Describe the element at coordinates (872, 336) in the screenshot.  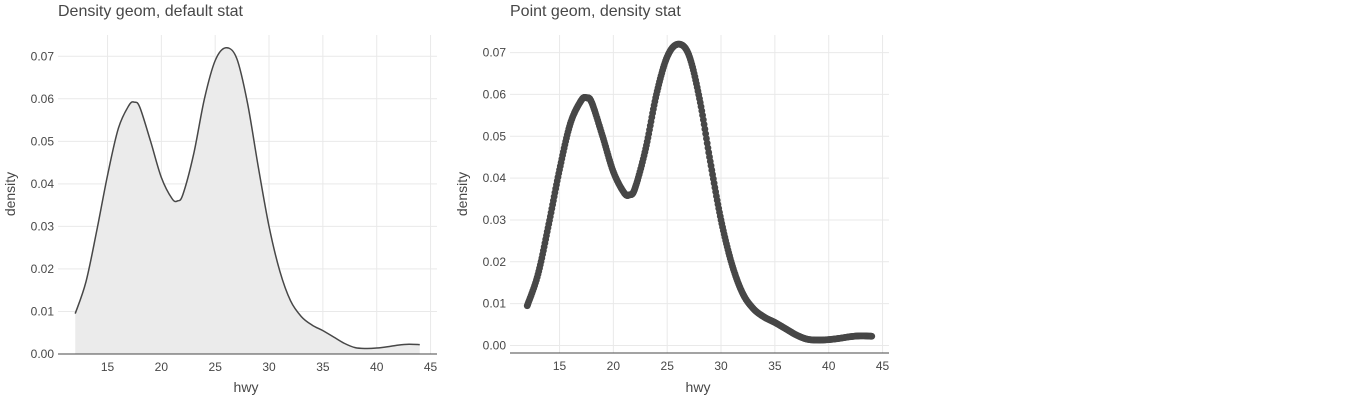
I see `density-point` at that location.